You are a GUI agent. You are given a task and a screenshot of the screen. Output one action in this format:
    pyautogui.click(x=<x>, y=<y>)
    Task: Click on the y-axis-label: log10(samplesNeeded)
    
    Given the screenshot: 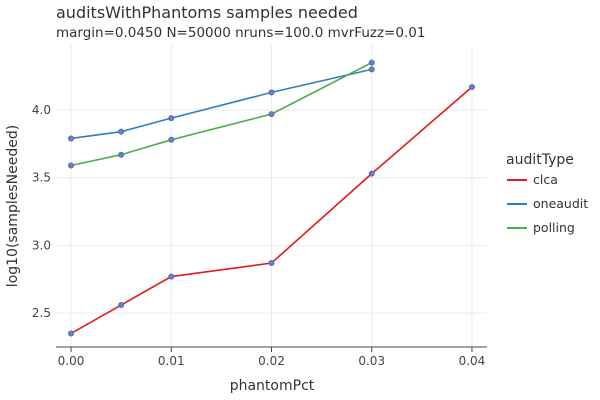 What is the action you would take?
    pyautogui.click(x=13, y=206)
    